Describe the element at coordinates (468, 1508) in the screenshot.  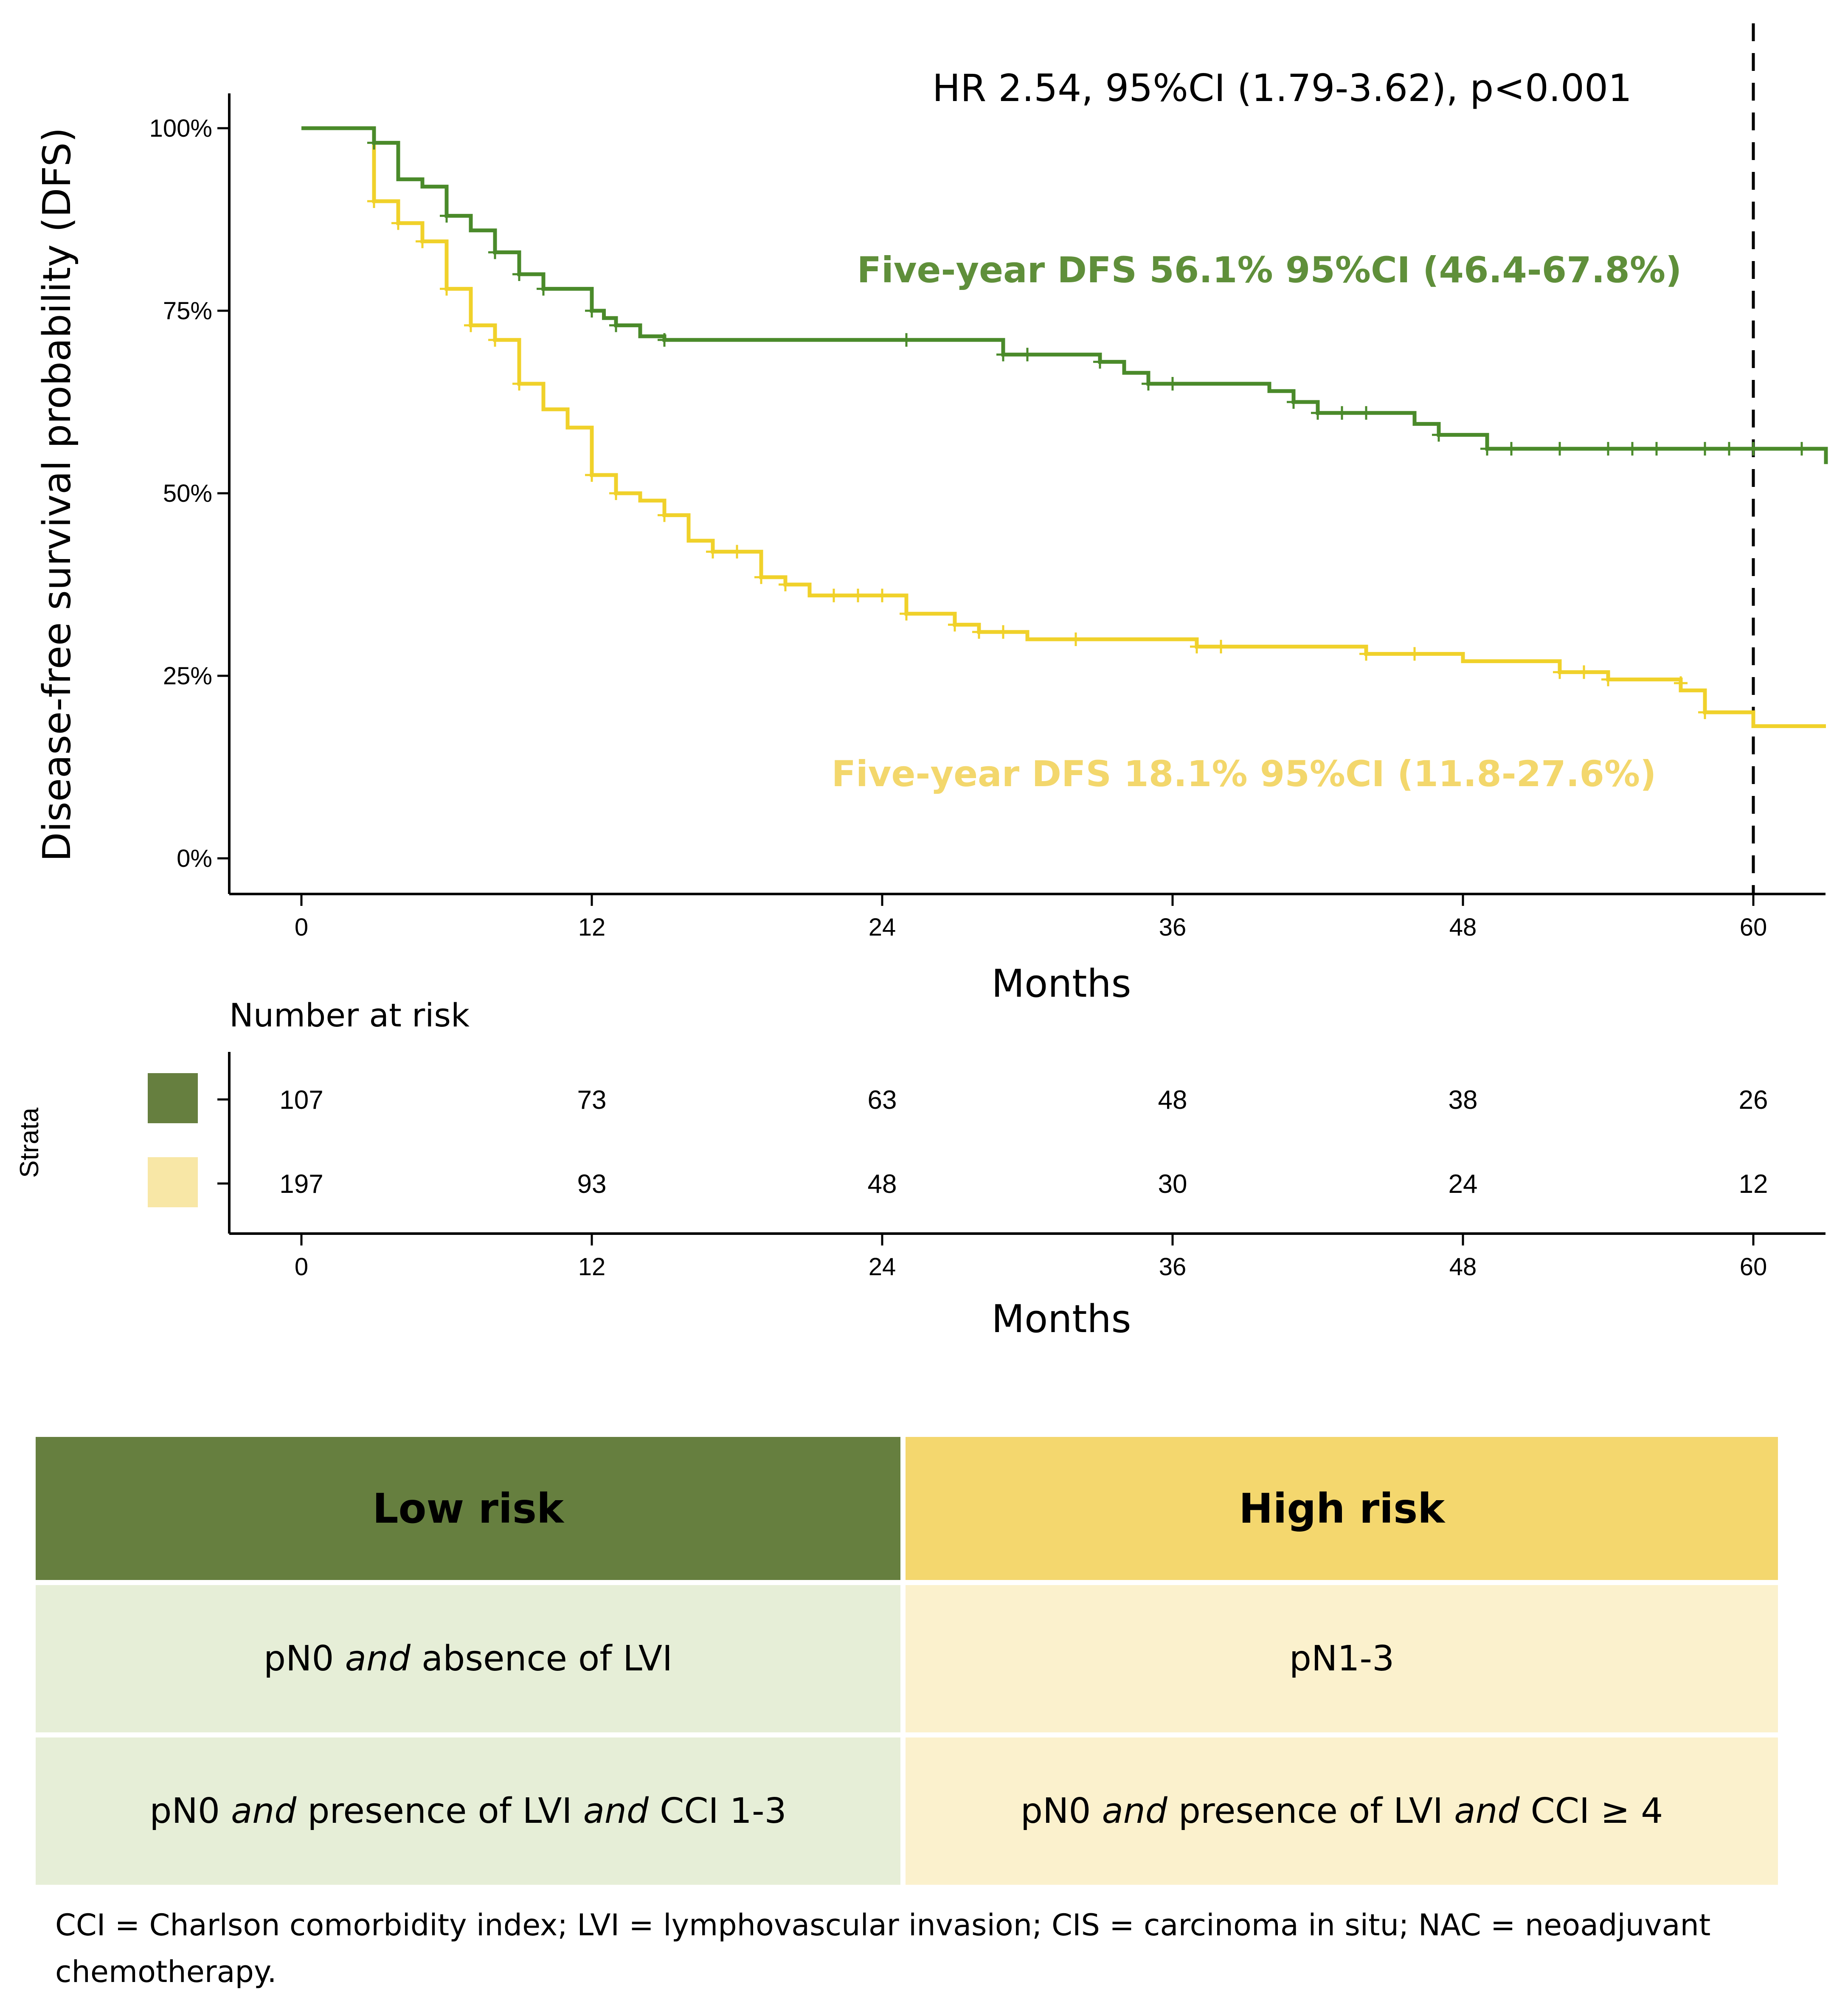
I see `low-risk-header: Low risk` at that location.